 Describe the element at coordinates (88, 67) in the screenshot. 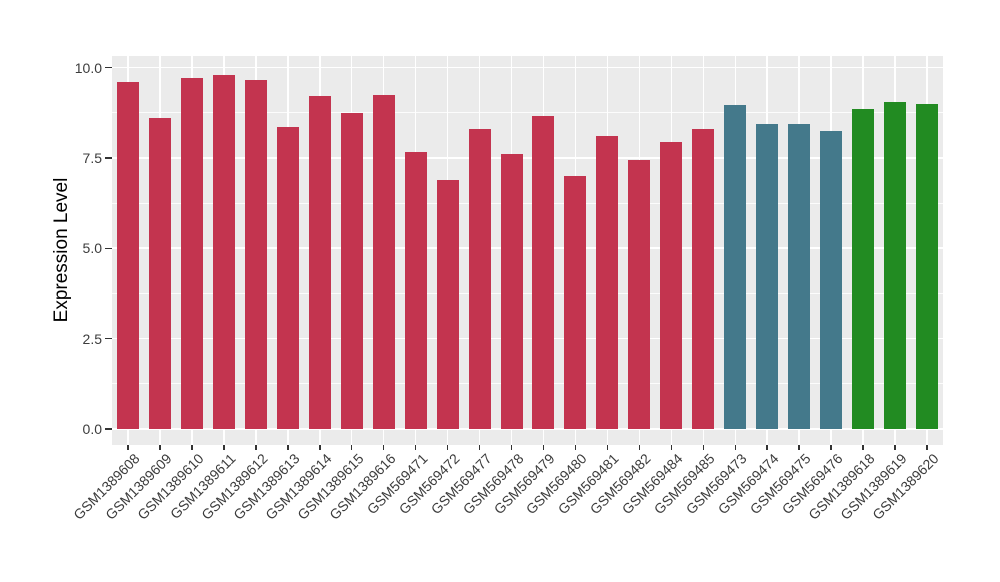

I see `y-tick-label: 10.0` at that location.